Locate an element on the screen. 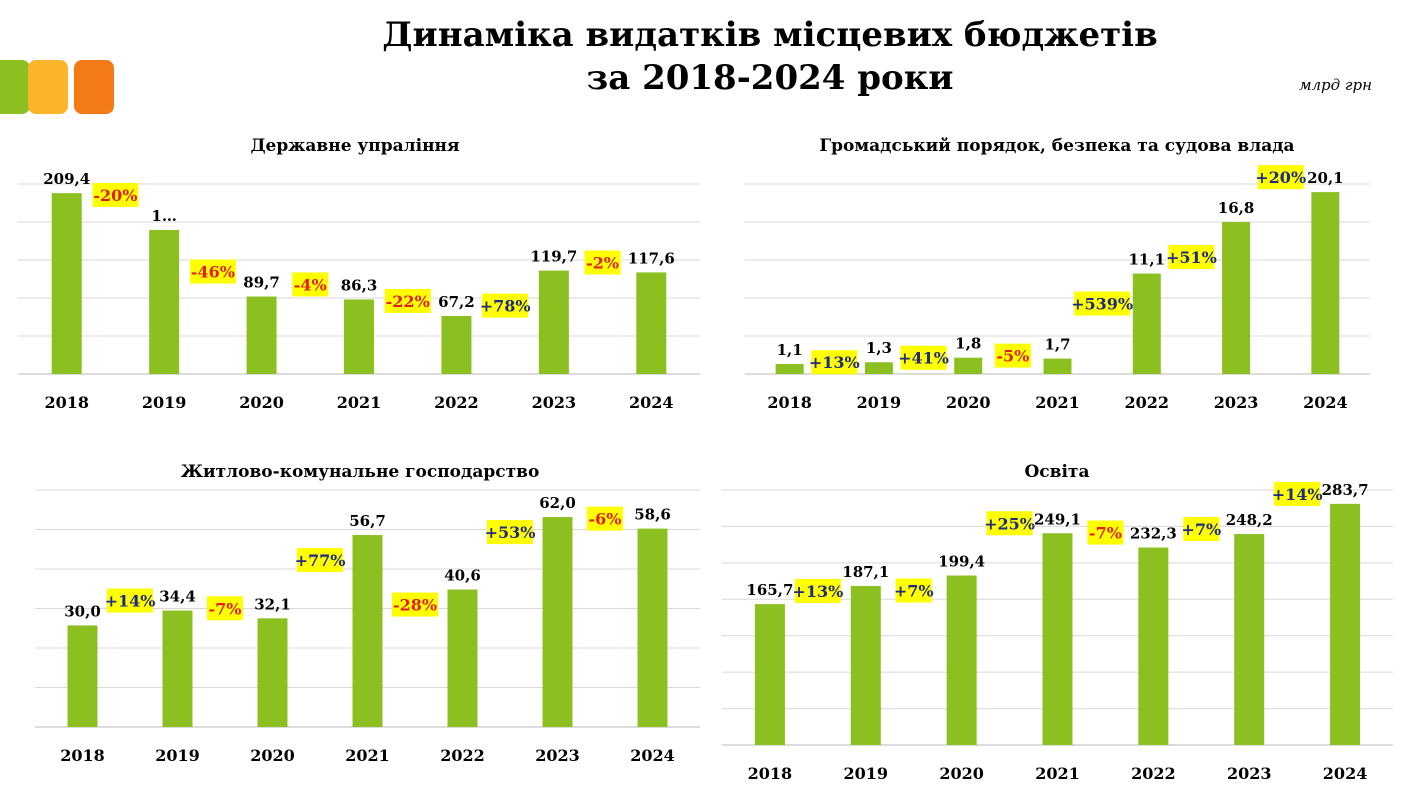 The image size is (1410, 793). change-badge: +41% is located at coordinates (923, 357).